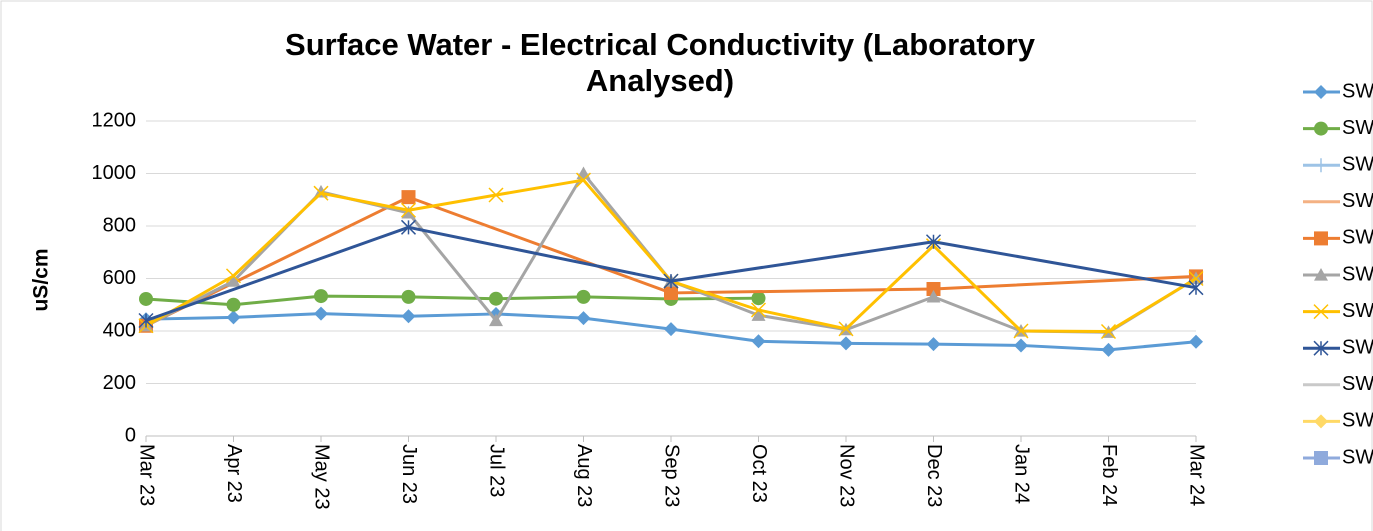 The width and height of the screenshot is (1373, 531). Describe the element at coordinates (1357, 128) in the screenshot. I see `legend-label: SW2` at that location.